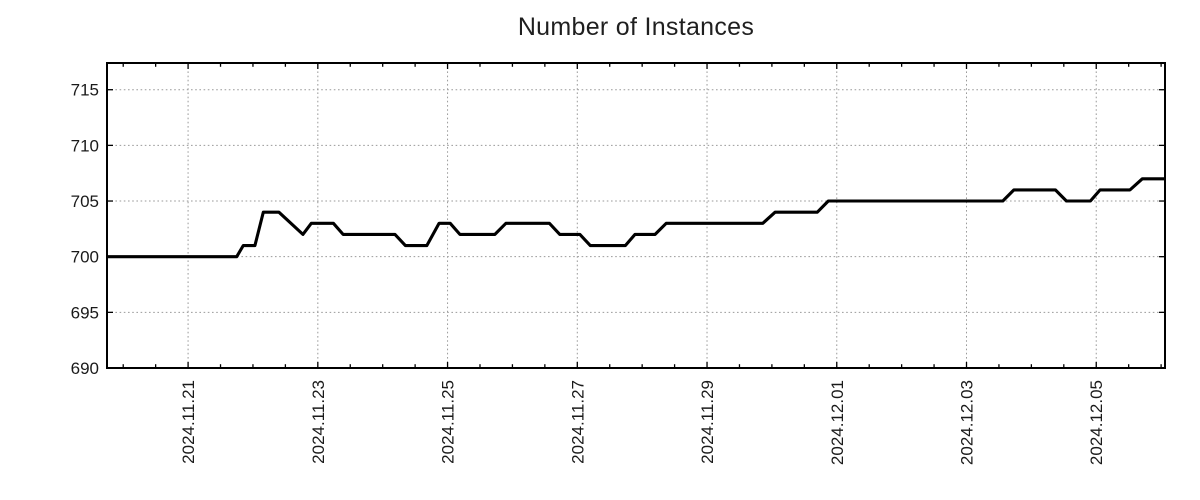  I want to click on x-tick-label: 2024.12.01, so click(837, 422).